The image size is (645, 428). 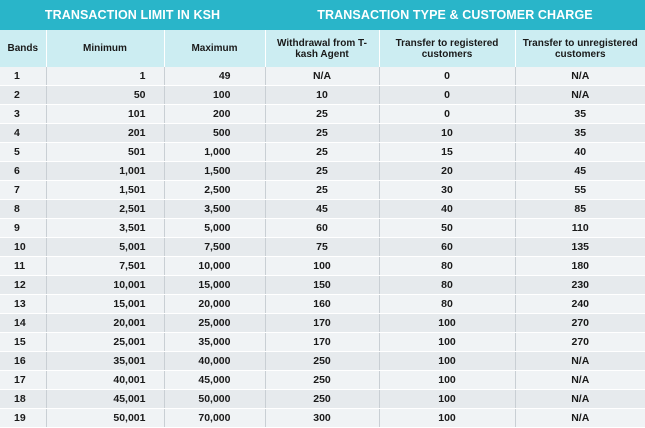 I want to click on table-row: 10 5,001 7,500 75 60 135, so click(x=322, y=247).